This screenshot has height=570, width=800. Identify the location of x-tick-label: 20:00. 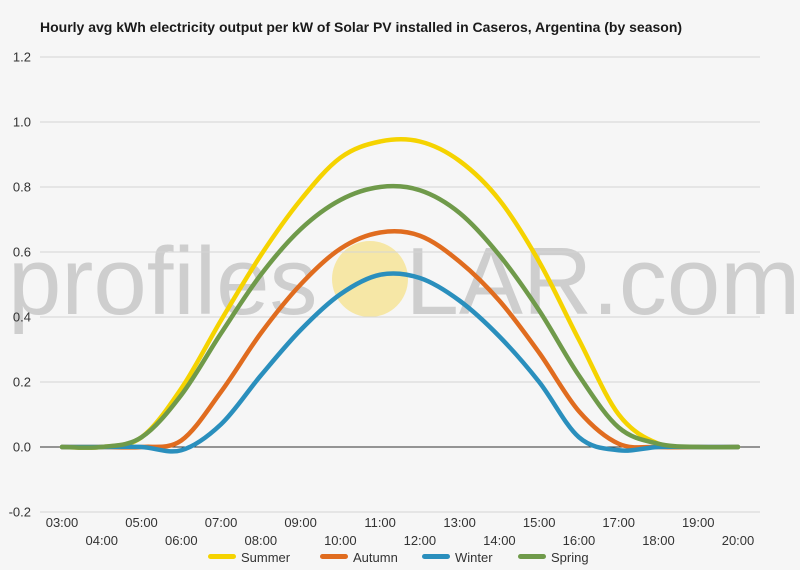
(738, 540).